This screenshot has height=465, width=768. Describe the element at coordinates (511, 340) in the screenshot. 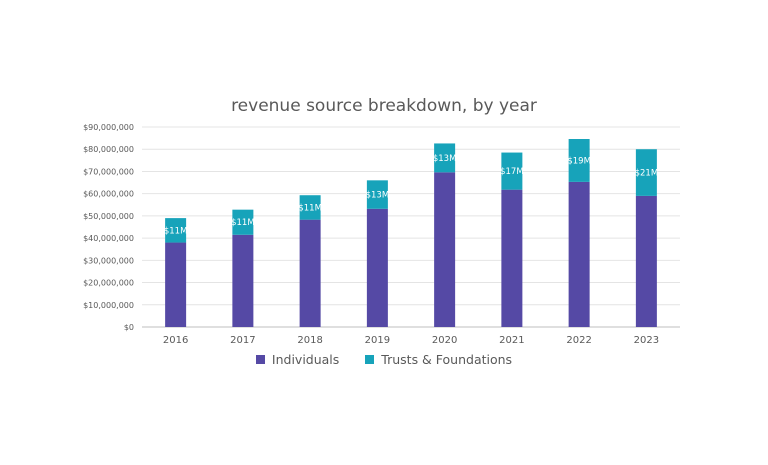

I see `x-tick-label: 2021` at that location.